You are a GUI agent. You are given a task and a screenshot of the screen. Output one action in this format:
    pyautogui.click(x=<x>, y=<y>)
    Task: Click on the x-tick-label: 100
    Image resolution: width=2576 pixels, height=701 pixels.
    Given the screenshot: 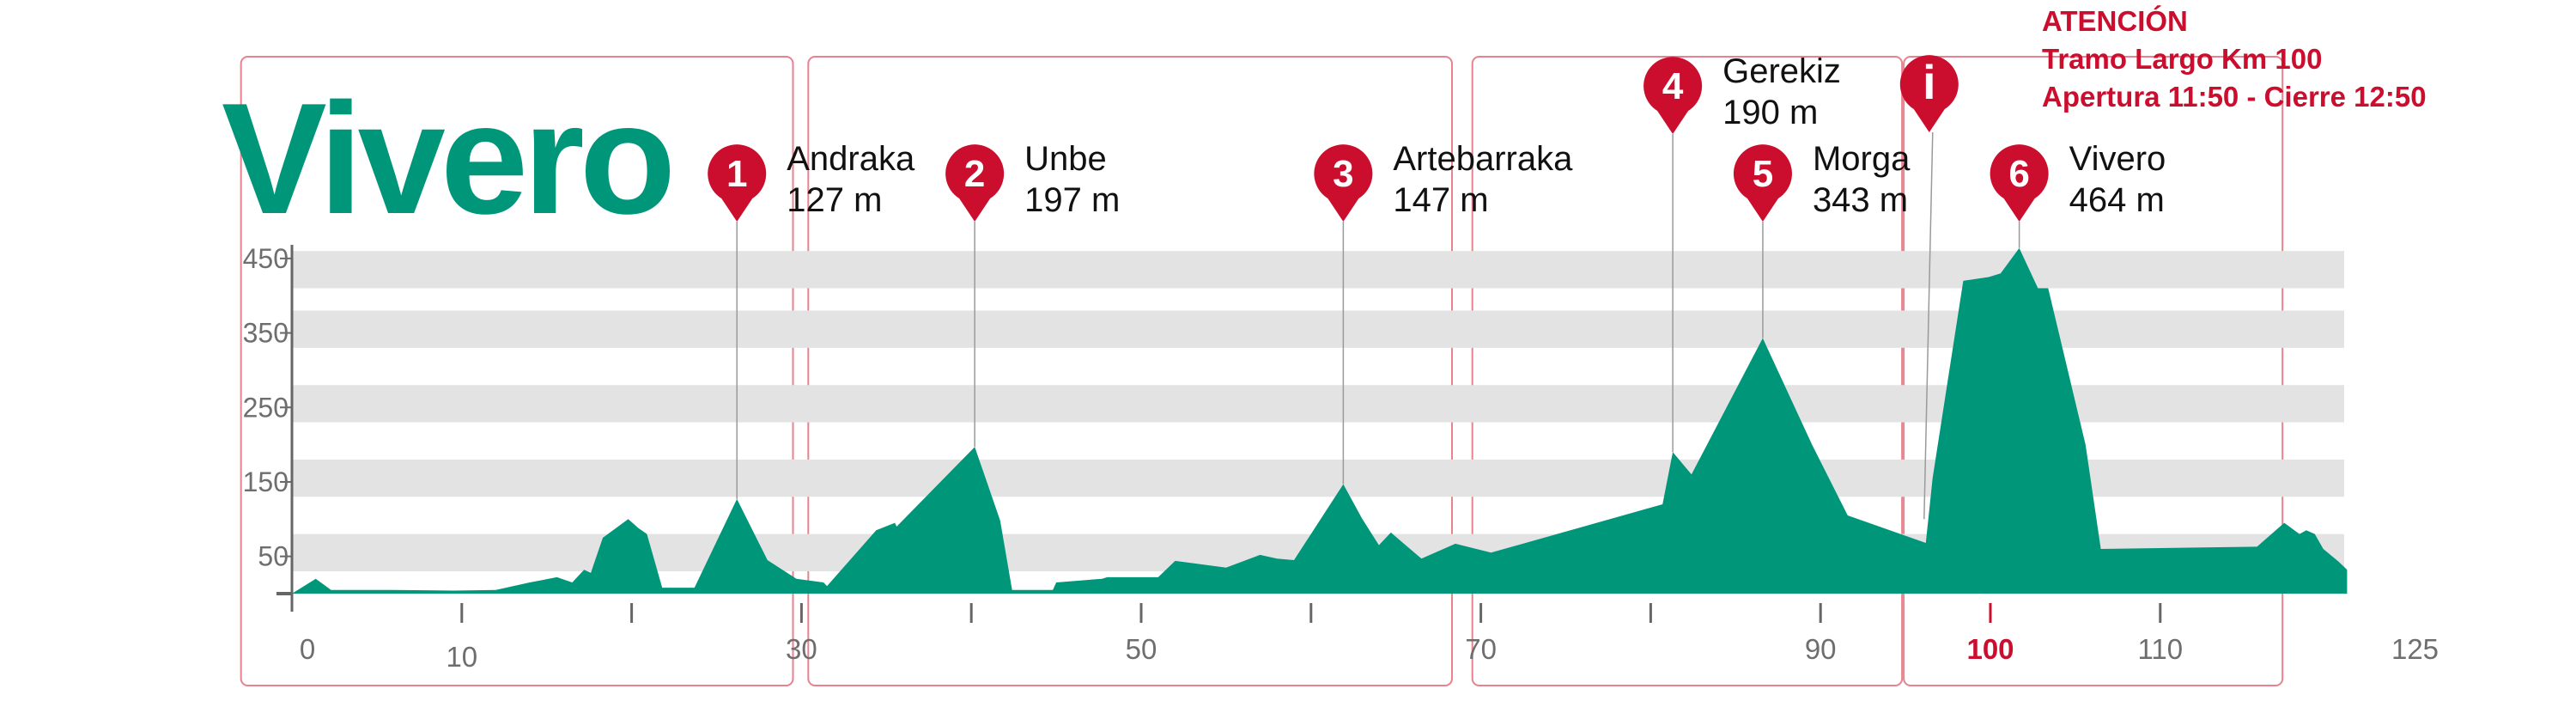 What is the action you would take?
    pyautogui.click(x=1990, y=649)
    